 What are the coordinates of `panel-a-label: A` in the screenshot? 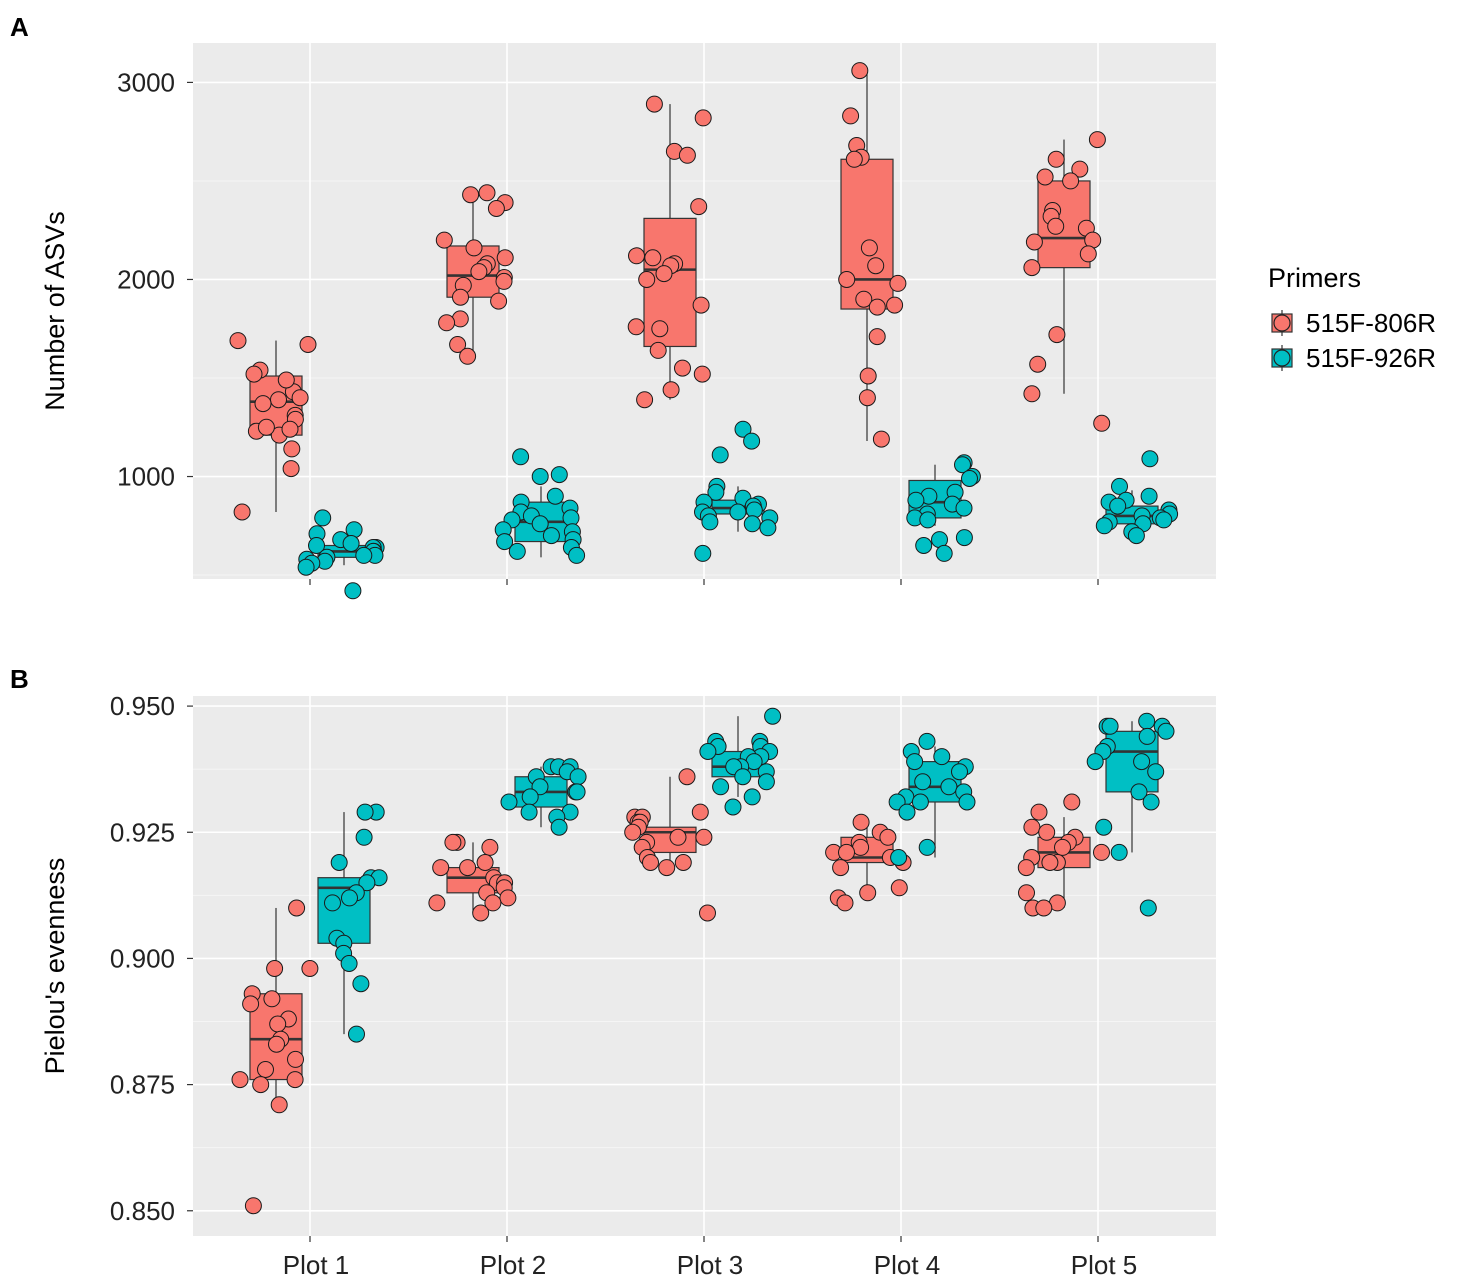 It's located at (19, 27).